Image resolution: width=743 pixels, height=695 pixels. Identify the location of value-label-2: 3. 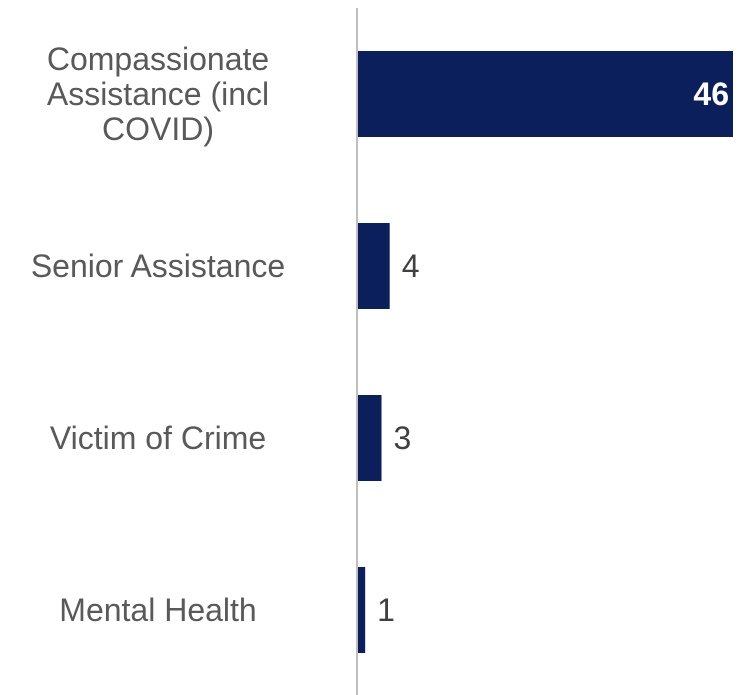
(403, 438).